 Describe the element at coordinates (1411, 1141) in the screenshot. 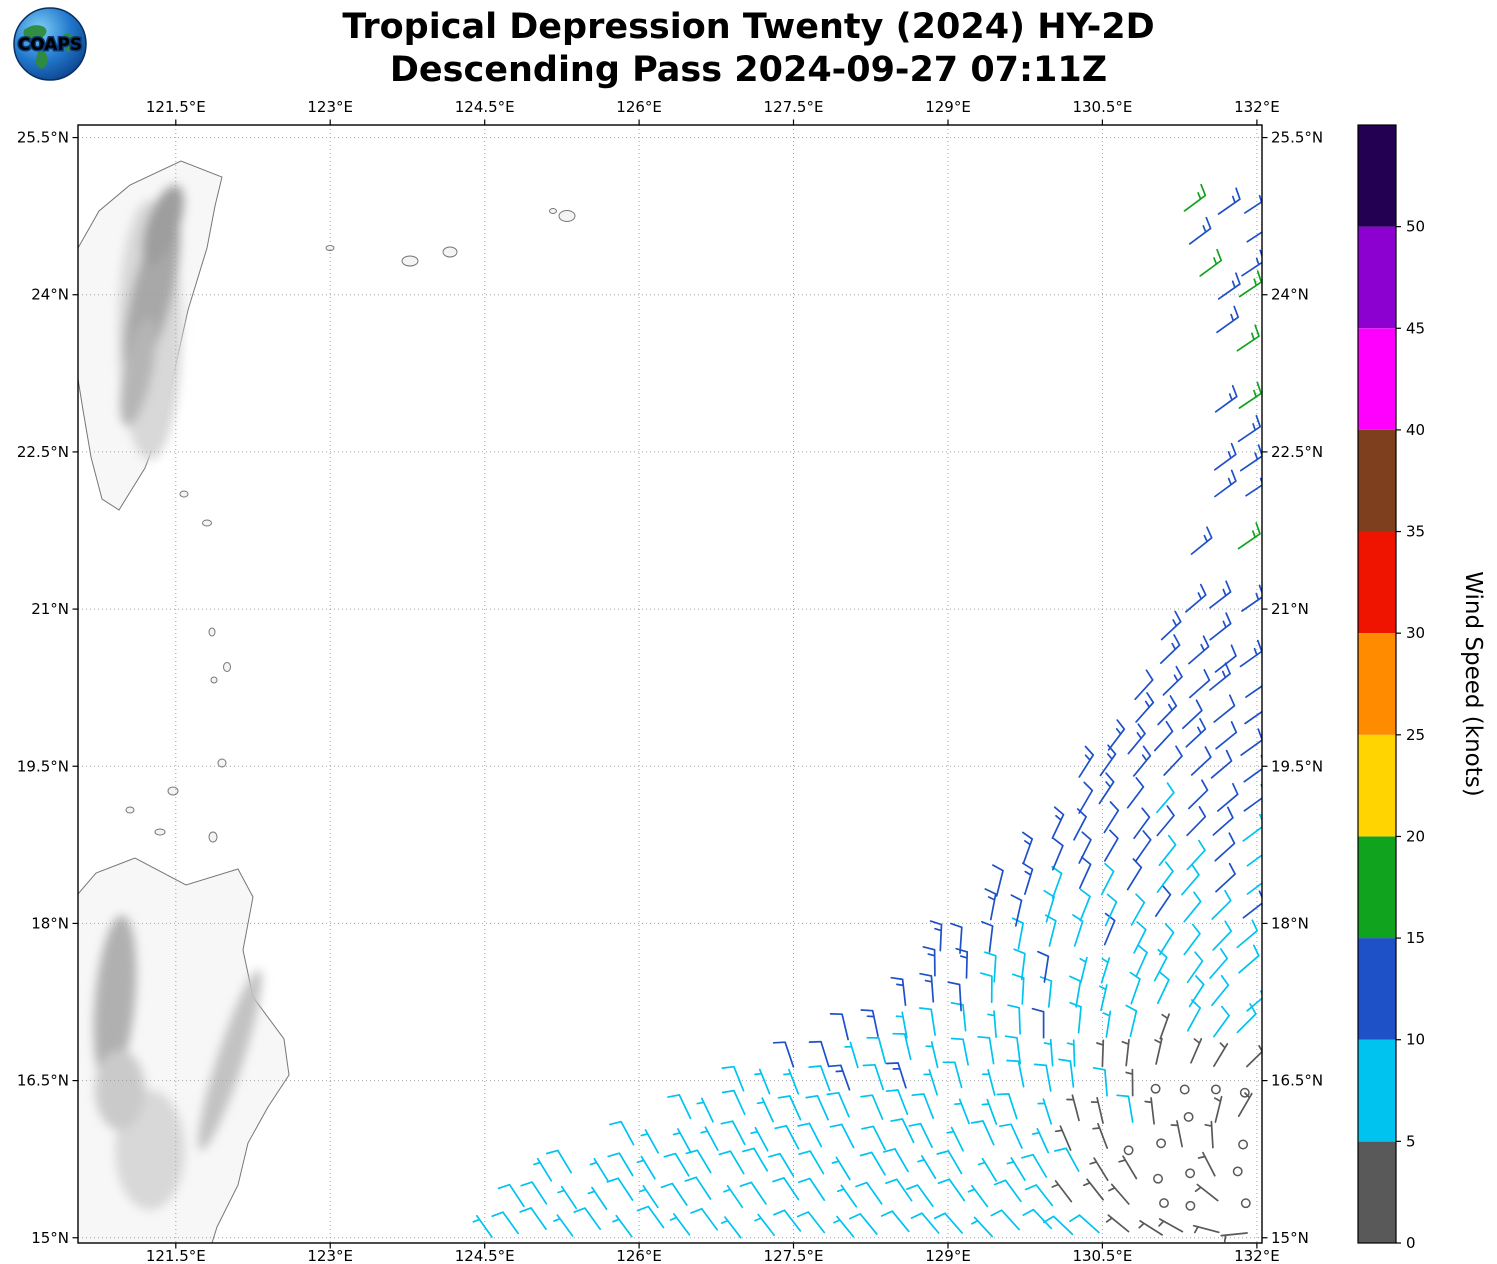

I see `colorbar-tick-label: 5` at that location.